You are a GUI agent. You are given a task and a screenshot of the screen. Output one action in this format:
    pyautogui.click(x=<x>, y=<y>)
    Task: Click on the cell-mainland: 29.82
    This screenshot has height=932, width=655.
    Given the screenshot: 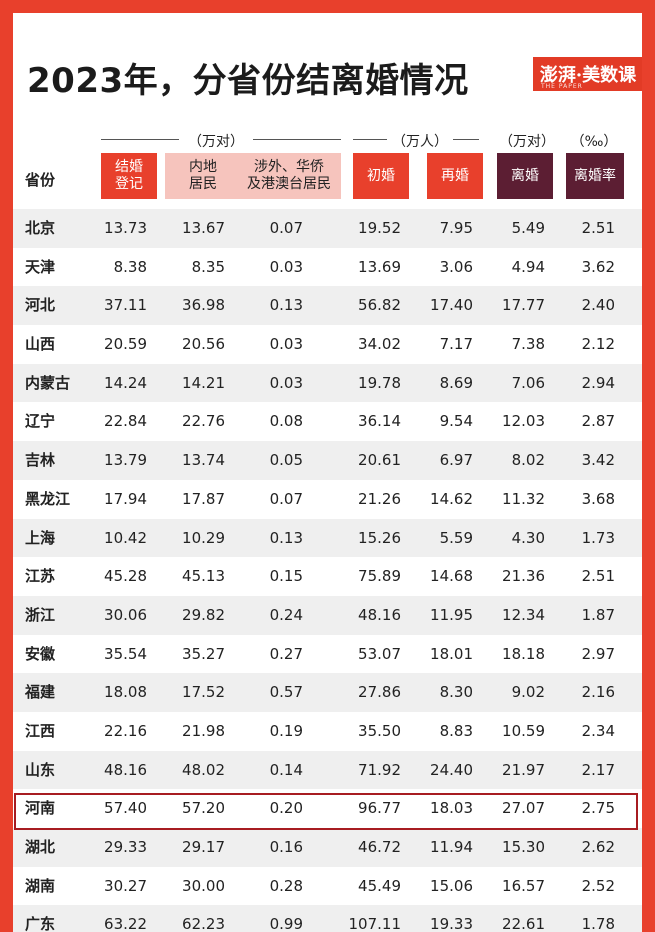 What is the action you would take?
    pyautogui.click(x=203, y=614)
    